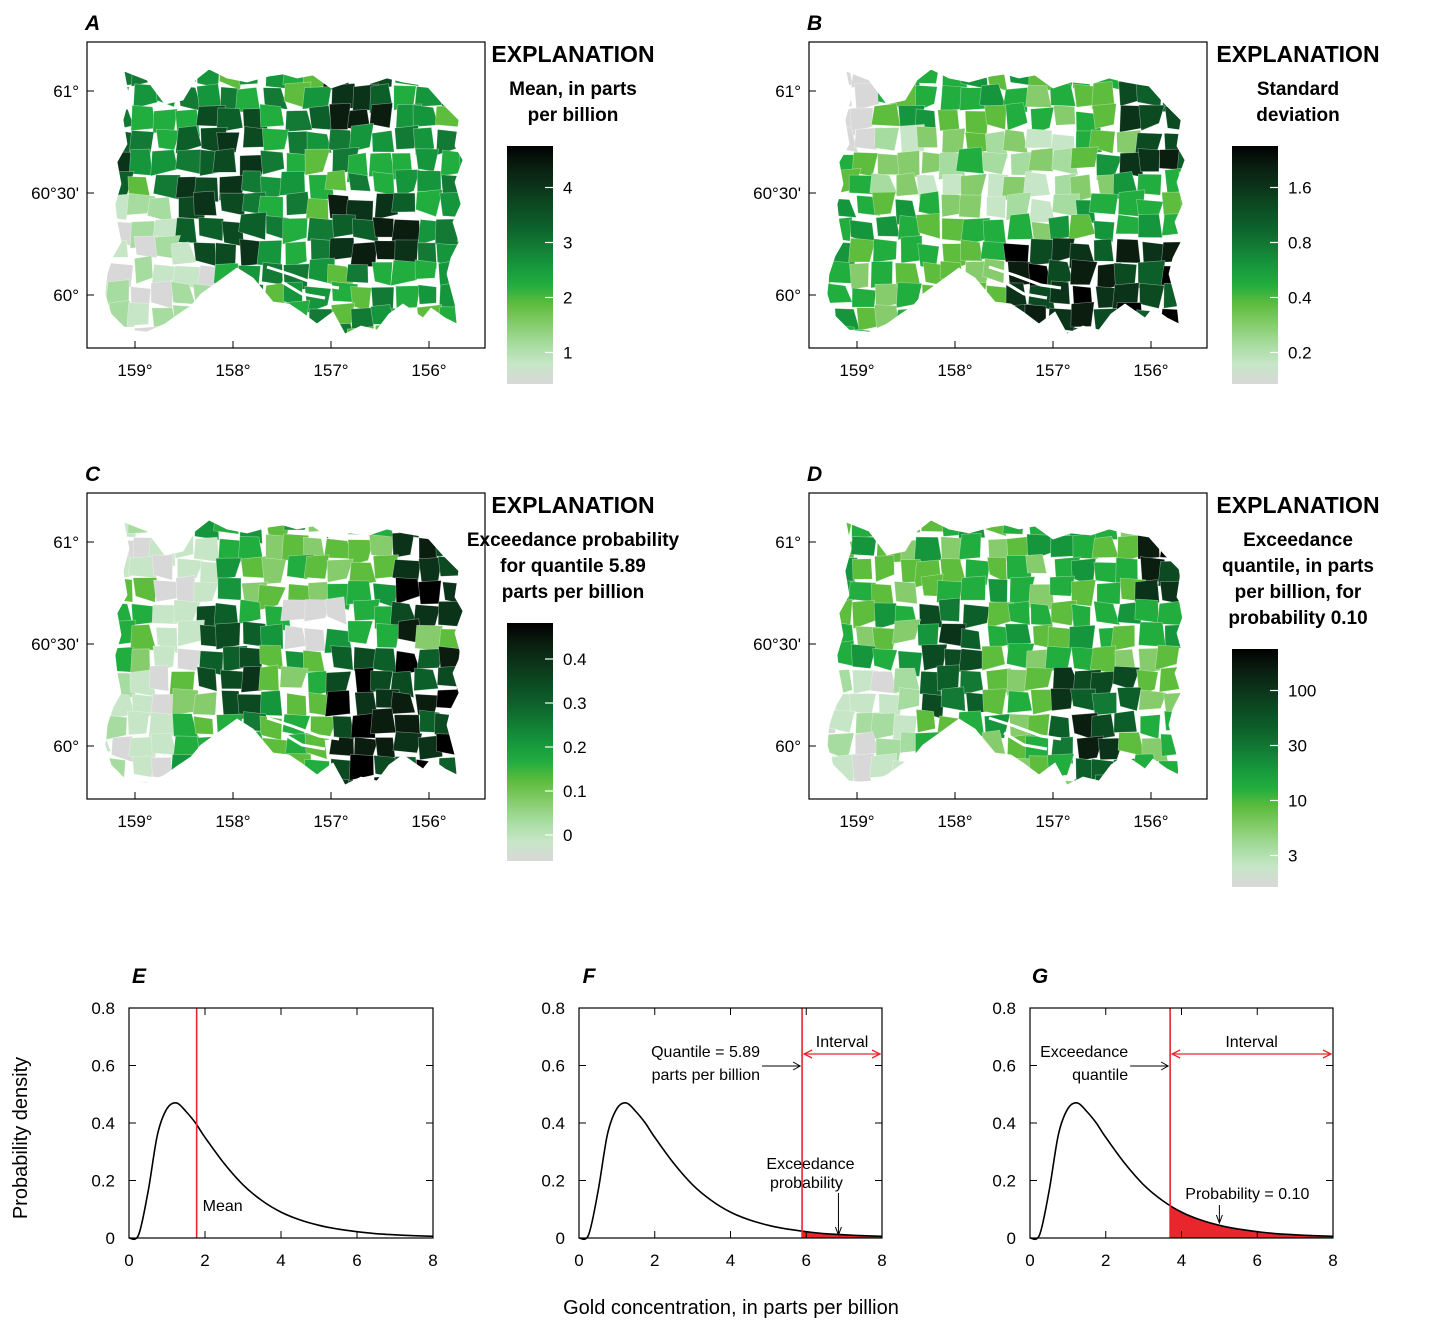 This screenshot has height=1329, width=1442. I want to click on legend-tick-label: 0.3, so click(575, 703).